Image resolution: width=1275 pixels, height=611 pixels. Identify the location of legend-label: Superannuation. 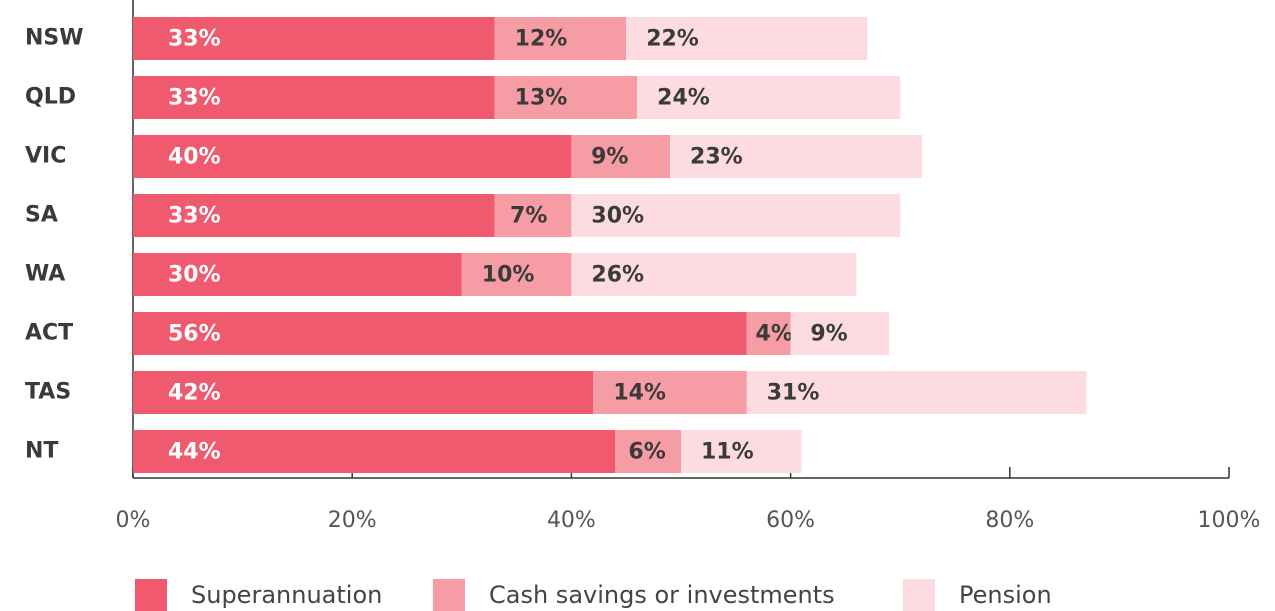
(286, 595).